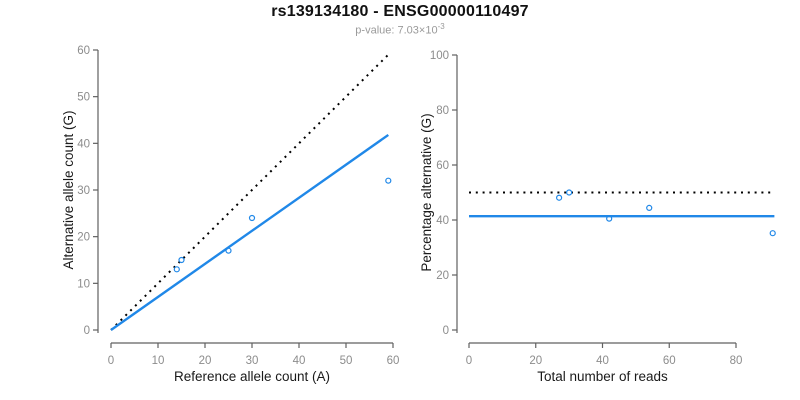  I want to click on p-value-subtitle: p-value: 7.03×10-3, so click(400, 29).